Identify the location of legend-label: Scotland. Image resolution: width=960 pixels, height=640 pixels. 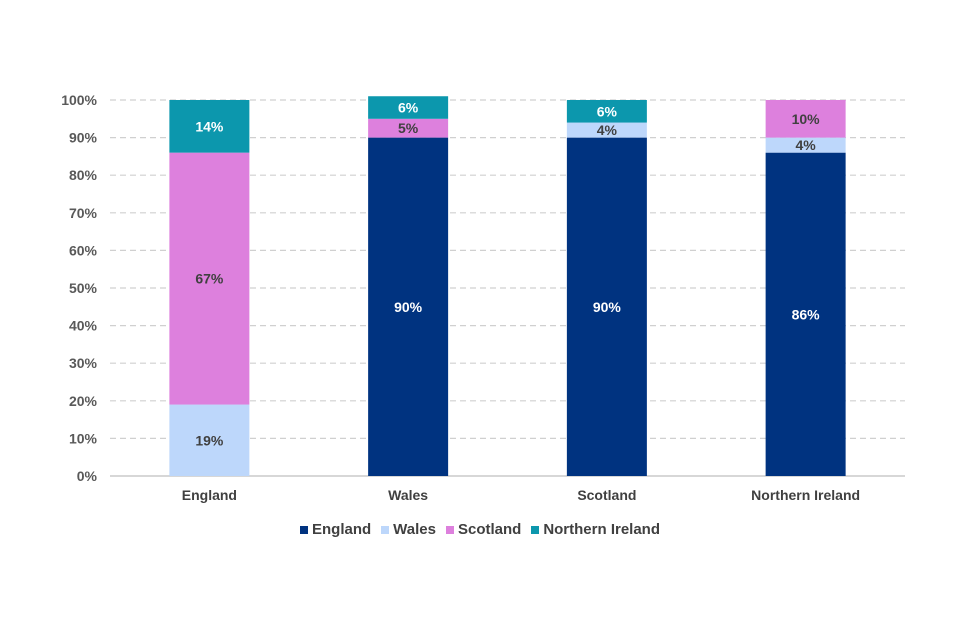
(489, 529).